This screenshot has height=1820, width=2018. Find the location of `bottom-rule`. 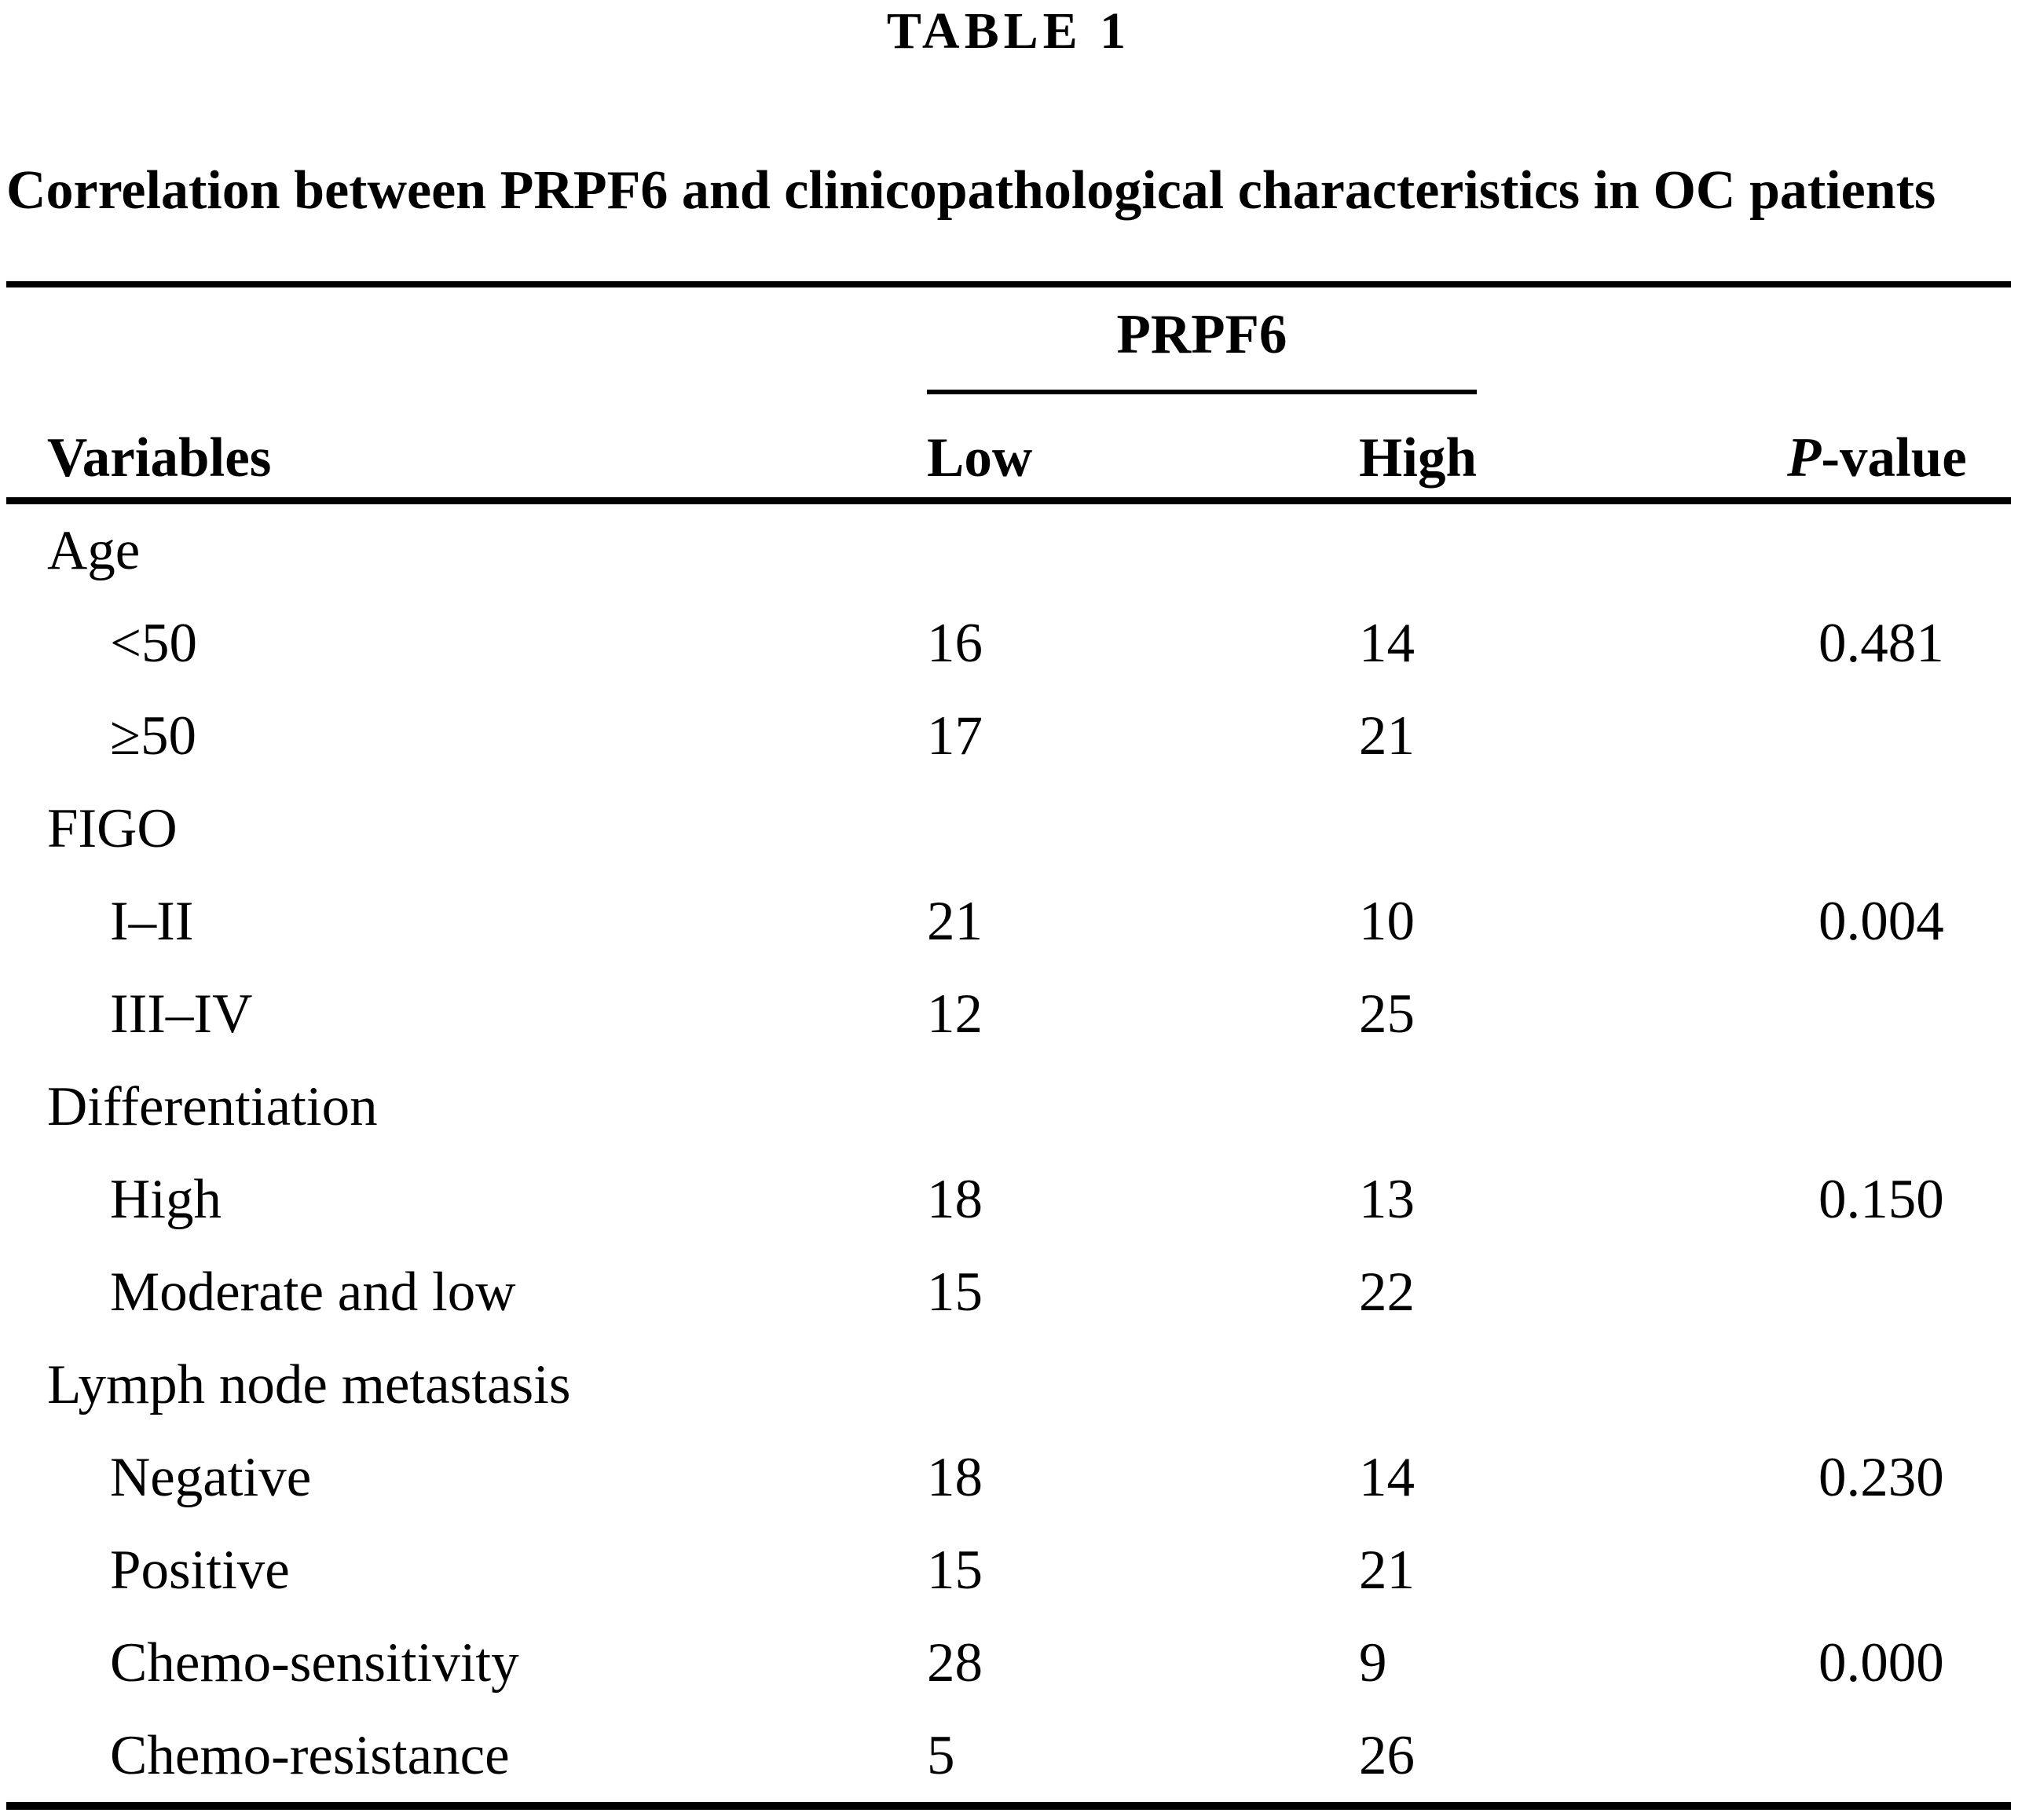

bottom-rule is located at coordinates (1008, 1806).